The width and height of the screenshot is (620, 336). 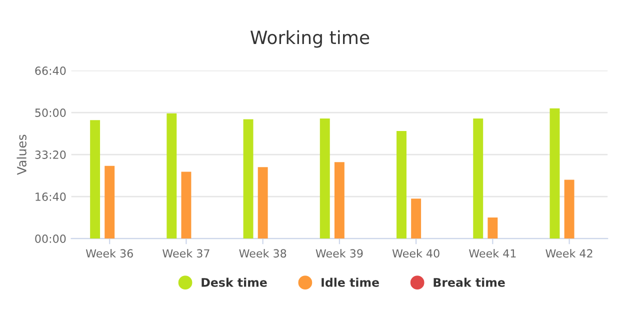 I want to click on x-tick-label: Week 38, so click(x=262, y=253).